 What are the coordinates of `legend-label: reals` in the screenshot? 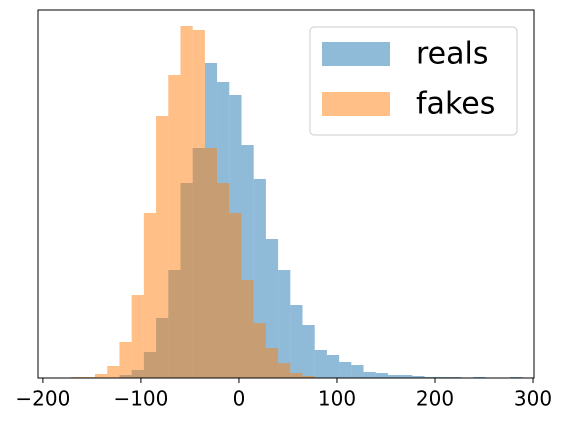 It's located at (452, 54).